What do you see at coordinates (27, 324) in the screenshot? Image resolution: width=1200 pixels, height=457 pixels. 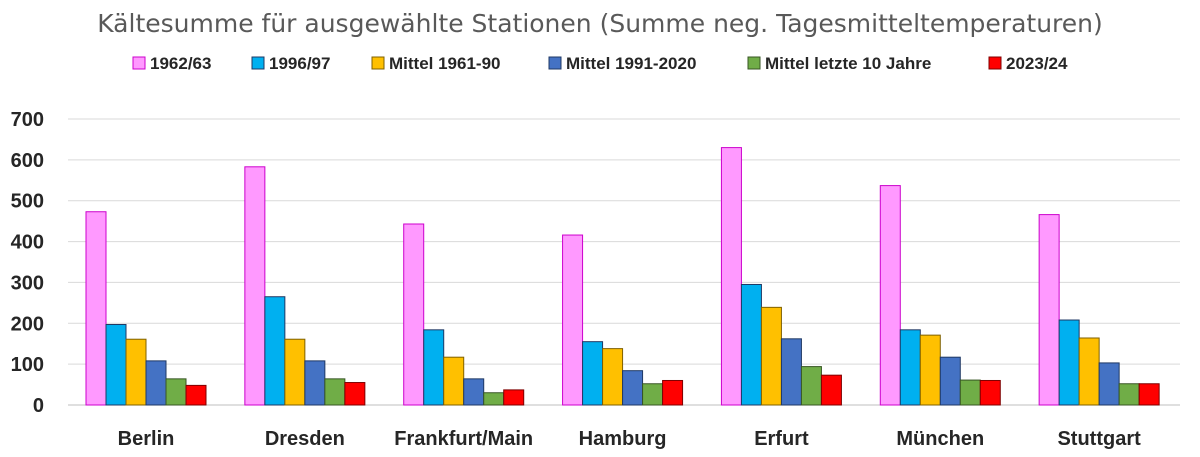 I see `y-tick-label: 200` at bounding box center [27, 324].